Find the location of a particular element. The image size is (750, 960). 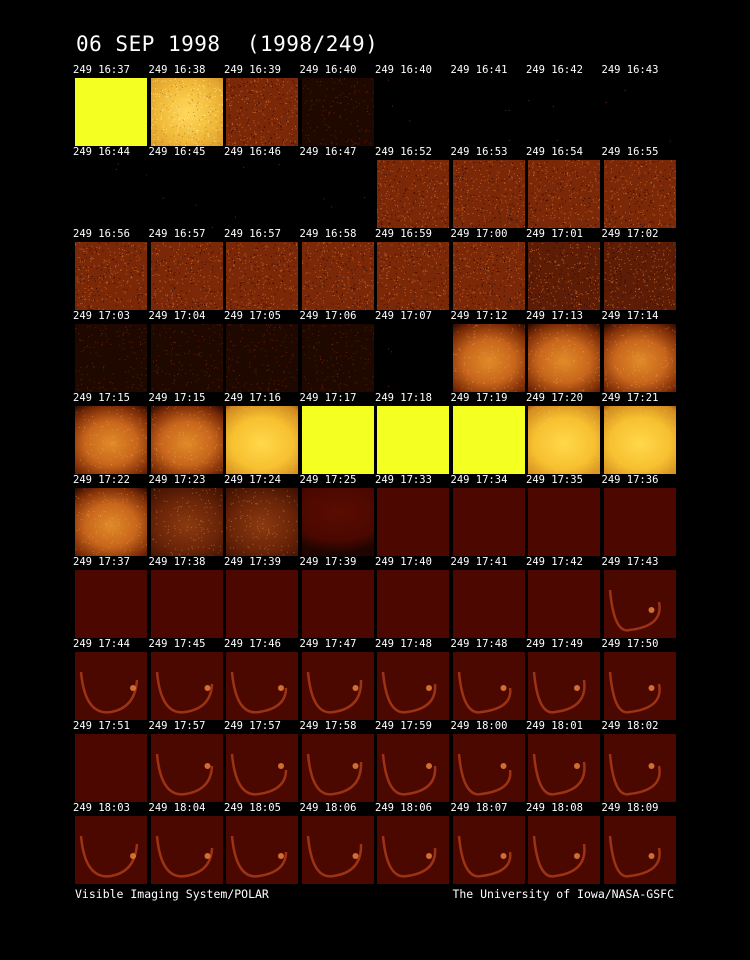

frame-timestamp: 249 17:37 is located at coordinates (101, 562).